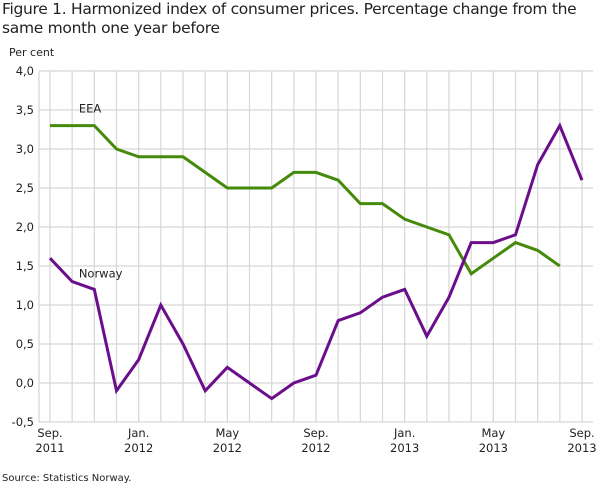 Image resolution: width=610 pixels, height=488 pixels. Describe the element at coordinates (23, 246) in the screenshot. I see `y-axis-ticks: -0,5 0,0 0,5 1,0 1,5 2,0 2,5 3,0 3,5 4,0` at that location.